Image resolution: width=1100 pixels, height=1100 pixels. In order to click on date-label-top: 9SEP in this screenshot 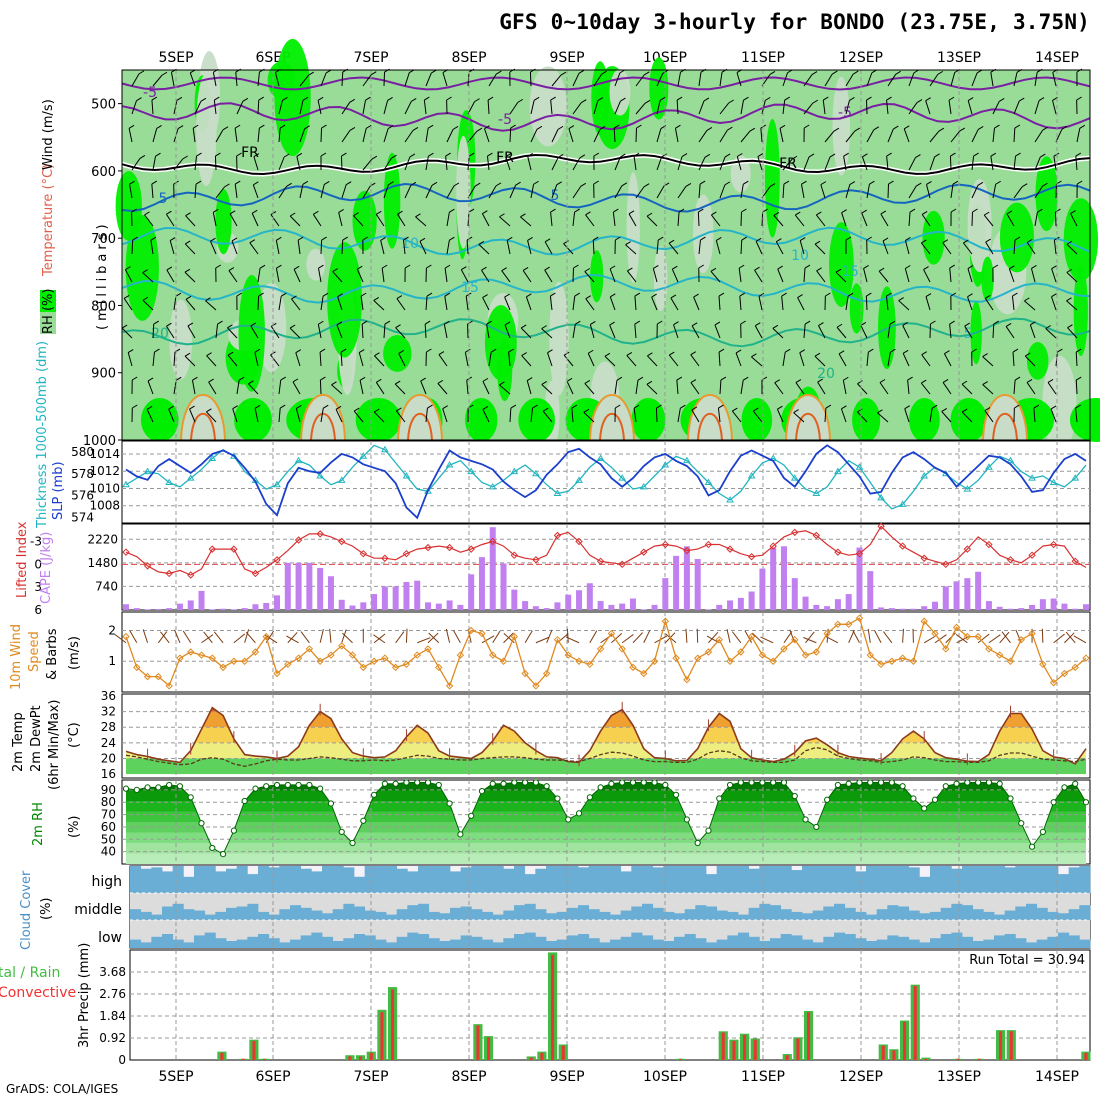, I will do `click(566, 58)`.